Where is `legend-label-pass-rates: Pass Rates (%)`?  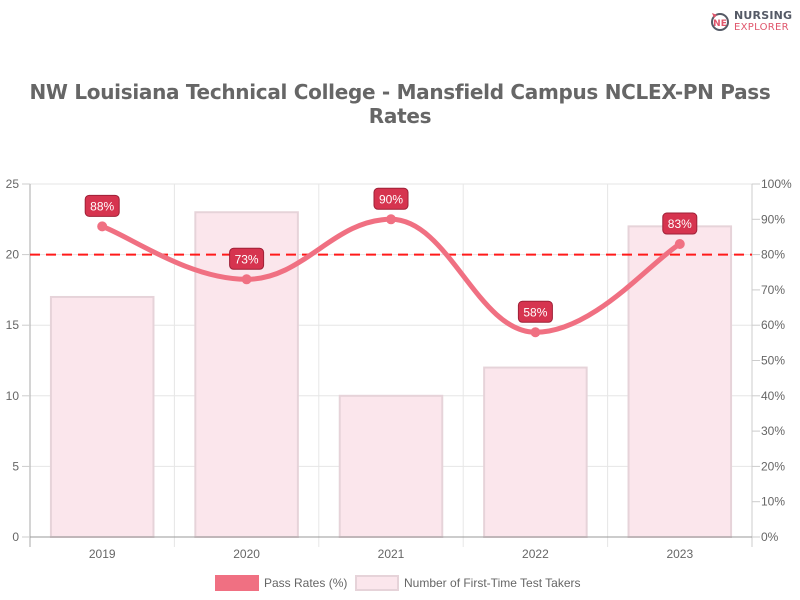
legend-label-pass-rates: Pass Rates (%) is located at coordinates (306, 583).